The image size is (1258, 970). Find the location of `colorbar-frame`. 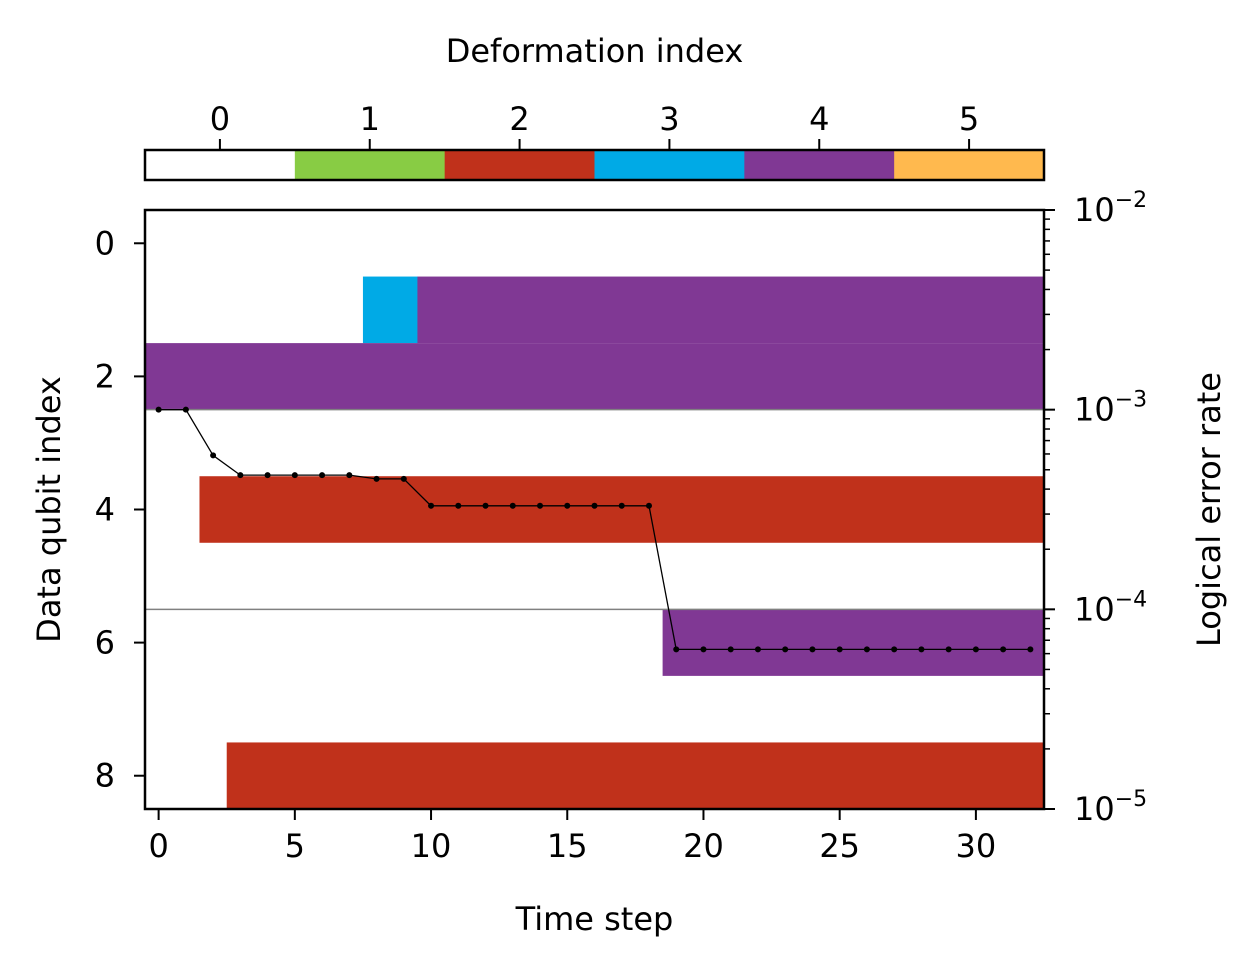

colorbar-frame is located at coordinates (594, 165).